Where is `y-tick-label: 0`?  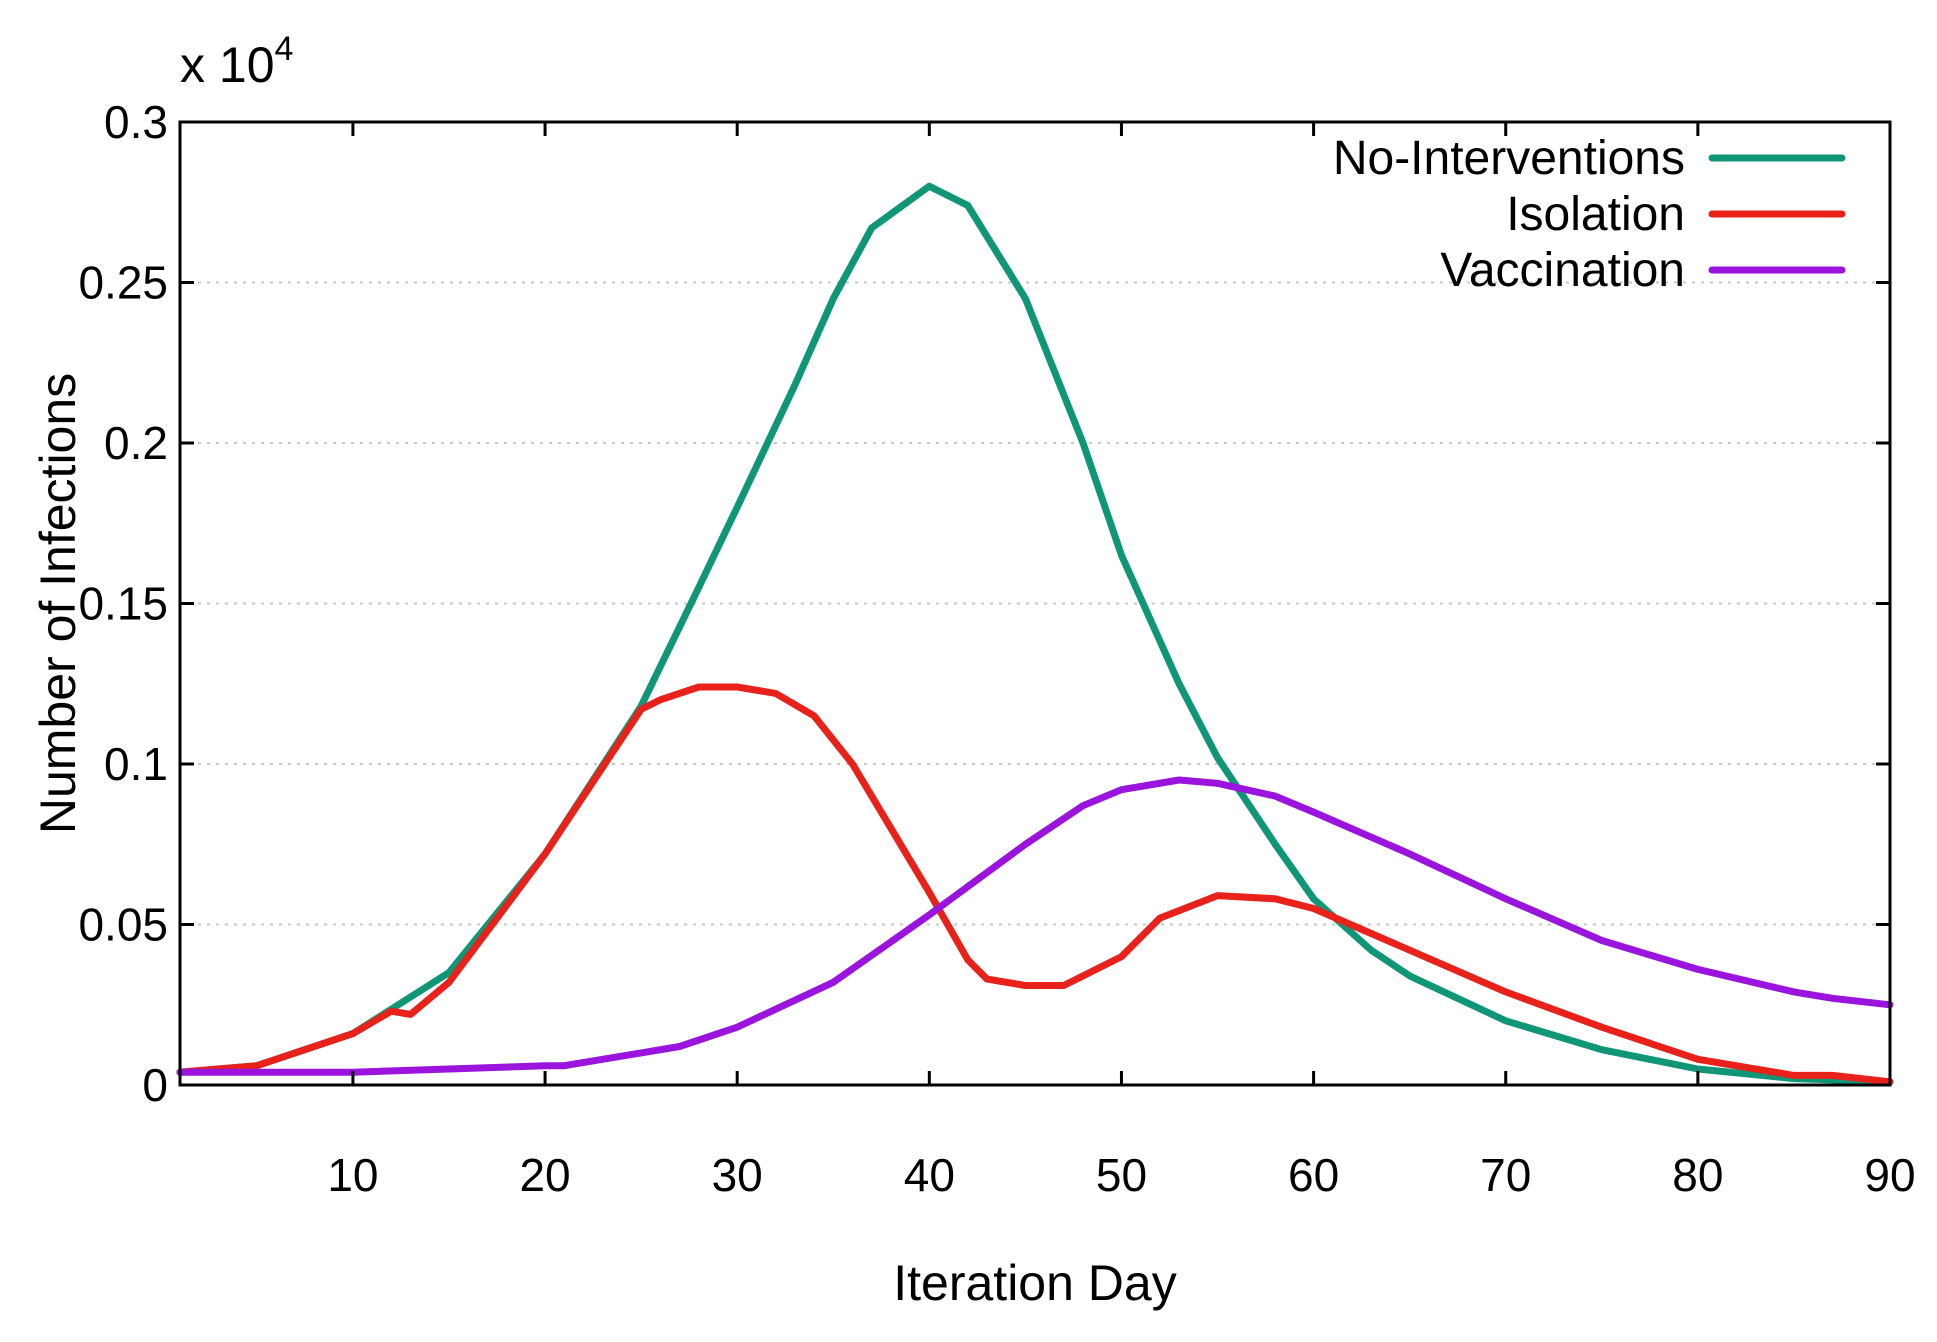
y-tick-label: 0 is located at coordinates (155, 1085).